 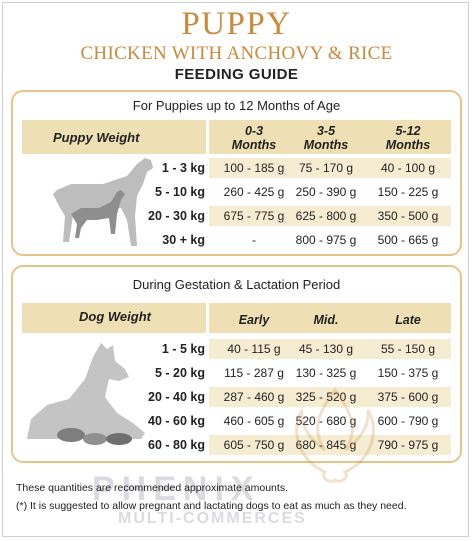 I want to click on weight-label: 30 + kg, so click(x=183, y=240).